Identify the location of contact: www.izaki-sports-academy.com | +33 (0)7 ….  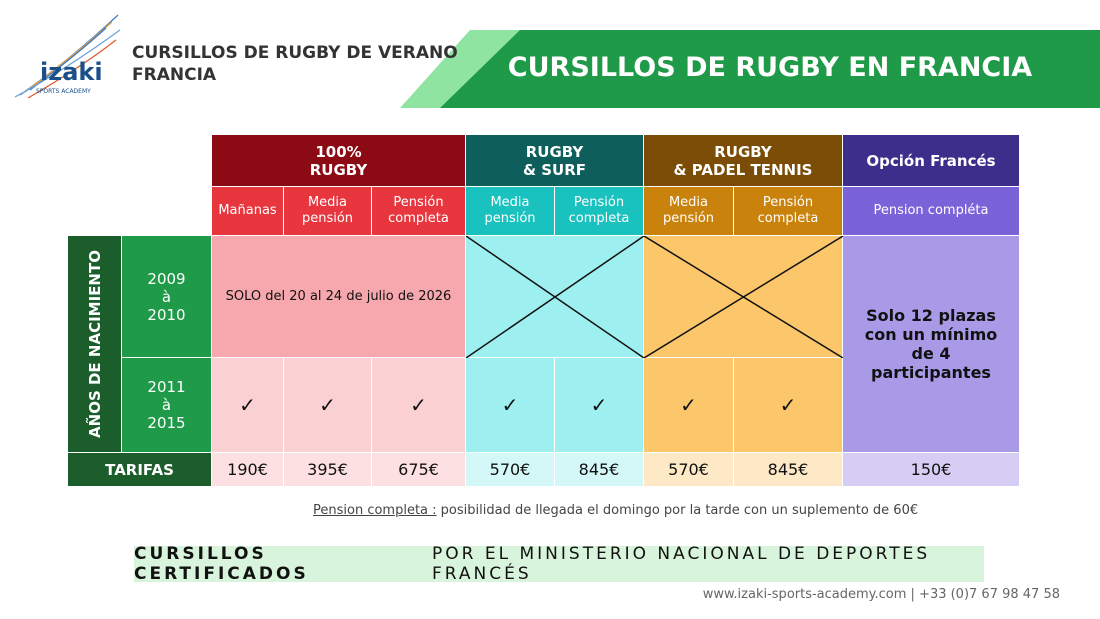
(881, 594).